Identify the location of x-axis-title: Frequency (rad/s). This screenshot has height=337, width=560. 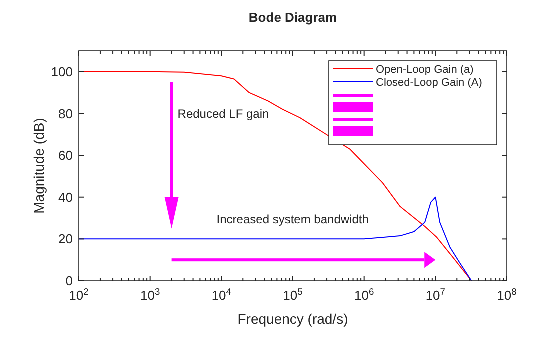
(293, 319).